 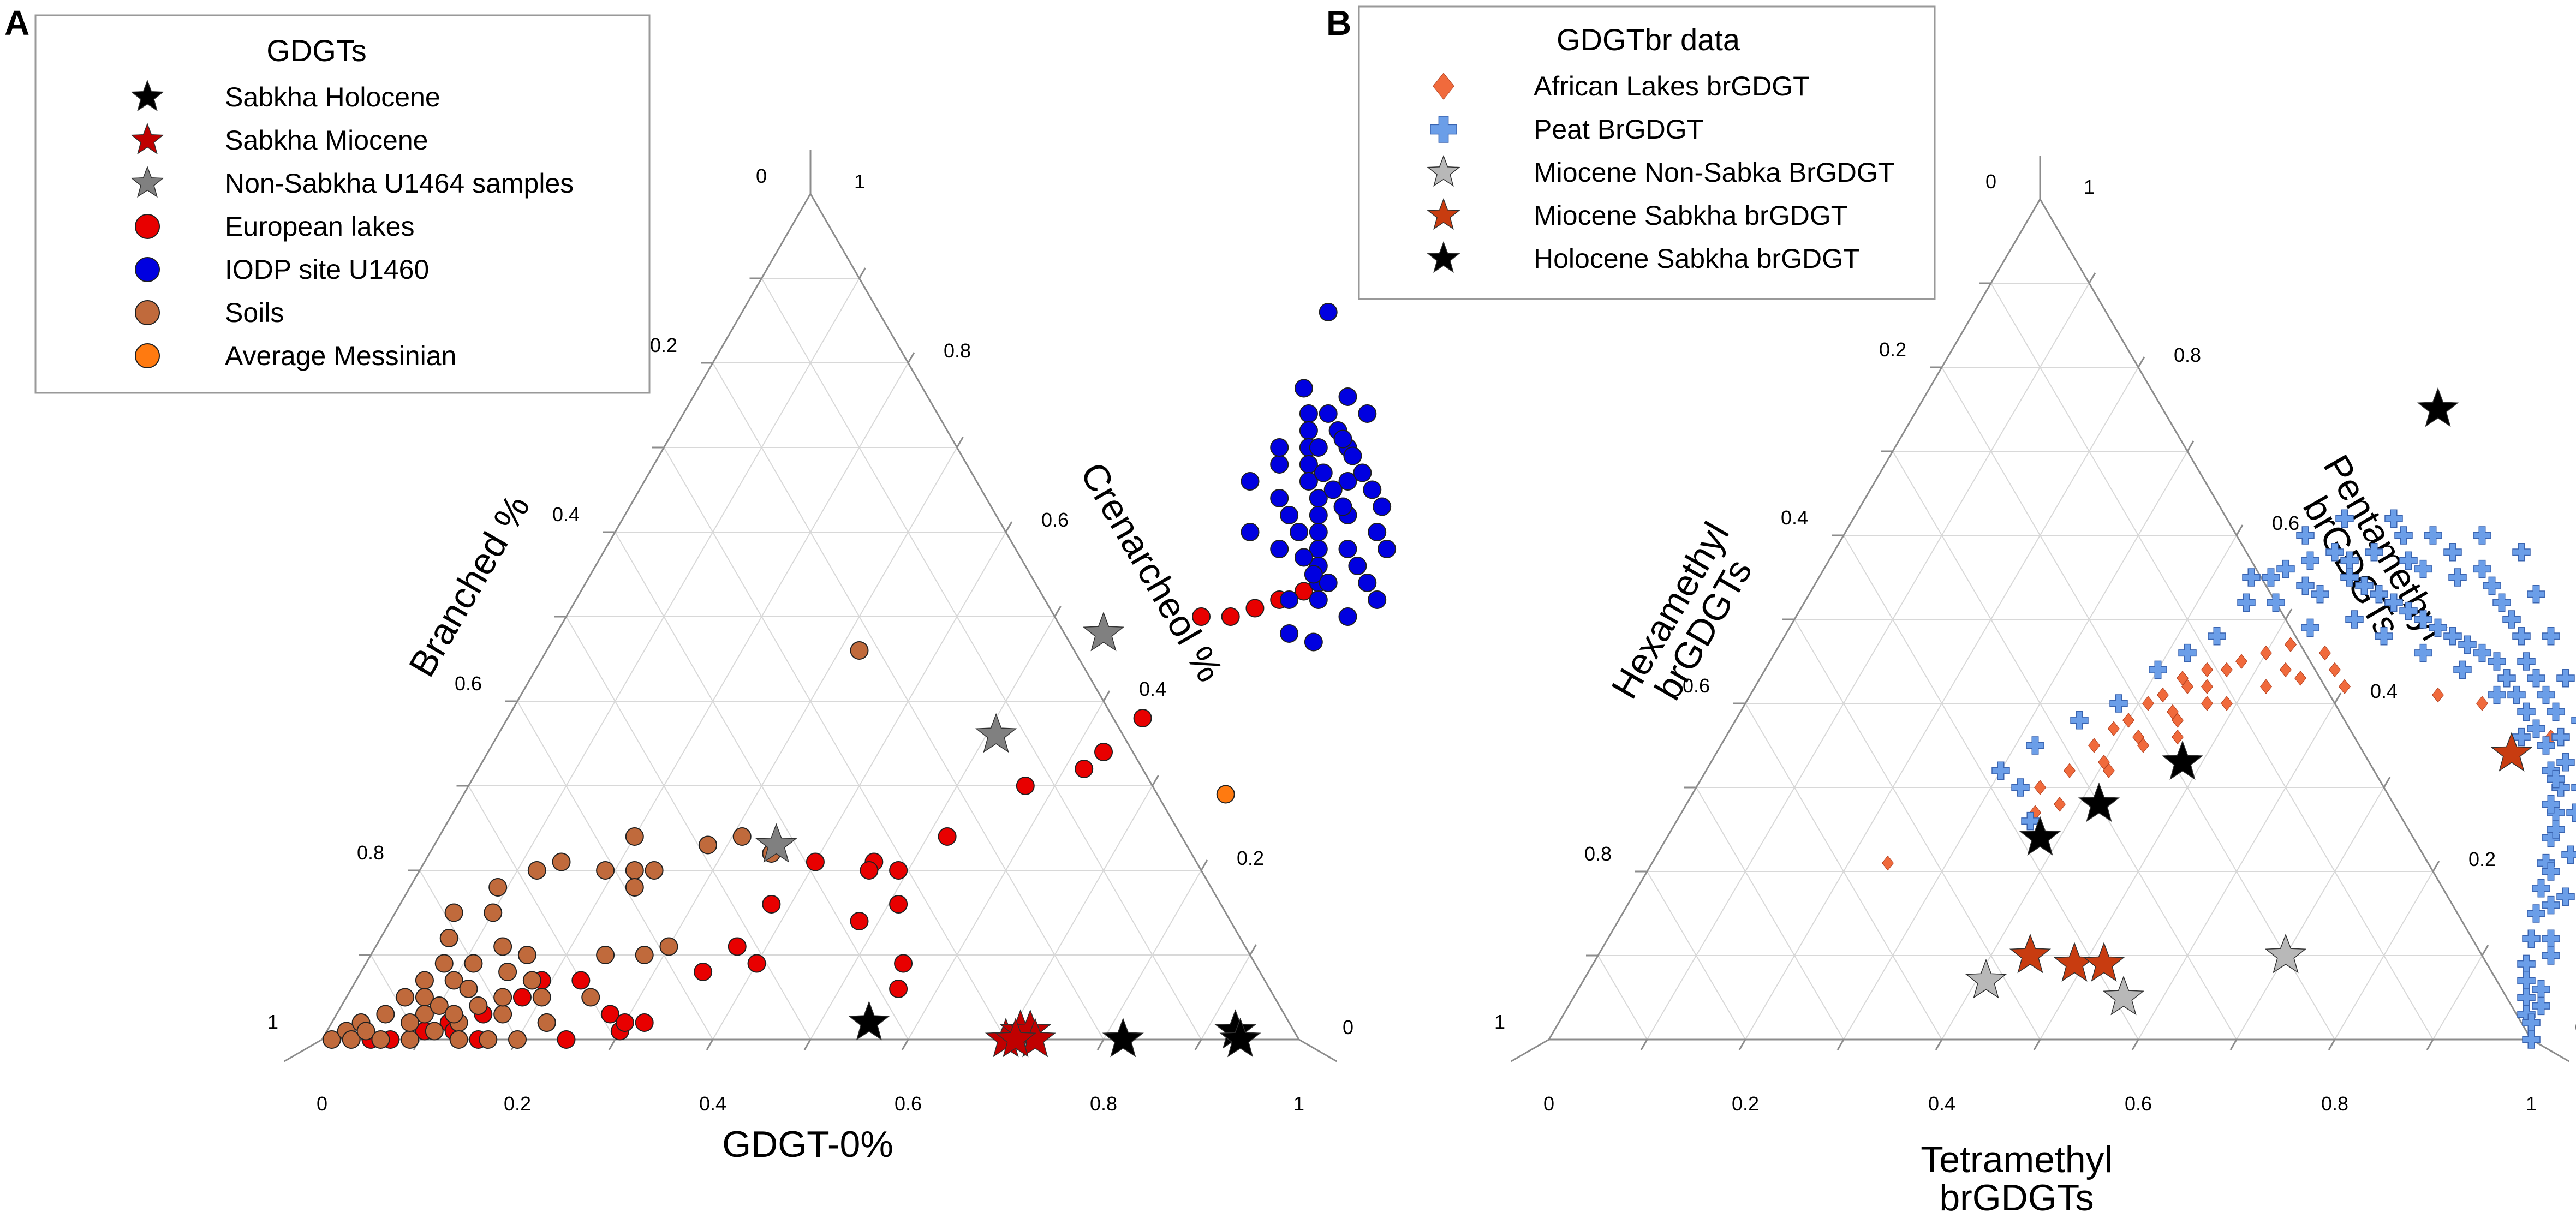 What do you see at coordinates (1443, 214) in the screenshot?
I see `legend-marker` at bounding box center [1443, 214].